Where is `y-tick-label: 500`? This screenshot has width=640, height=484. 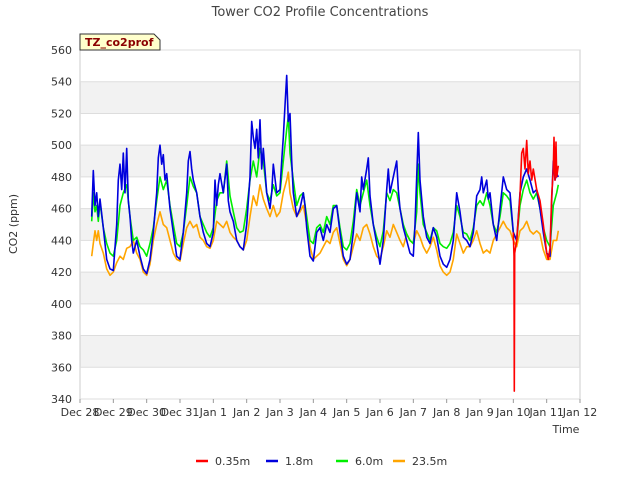 y-tick-label: 500 is located at coordinates (61, 145).